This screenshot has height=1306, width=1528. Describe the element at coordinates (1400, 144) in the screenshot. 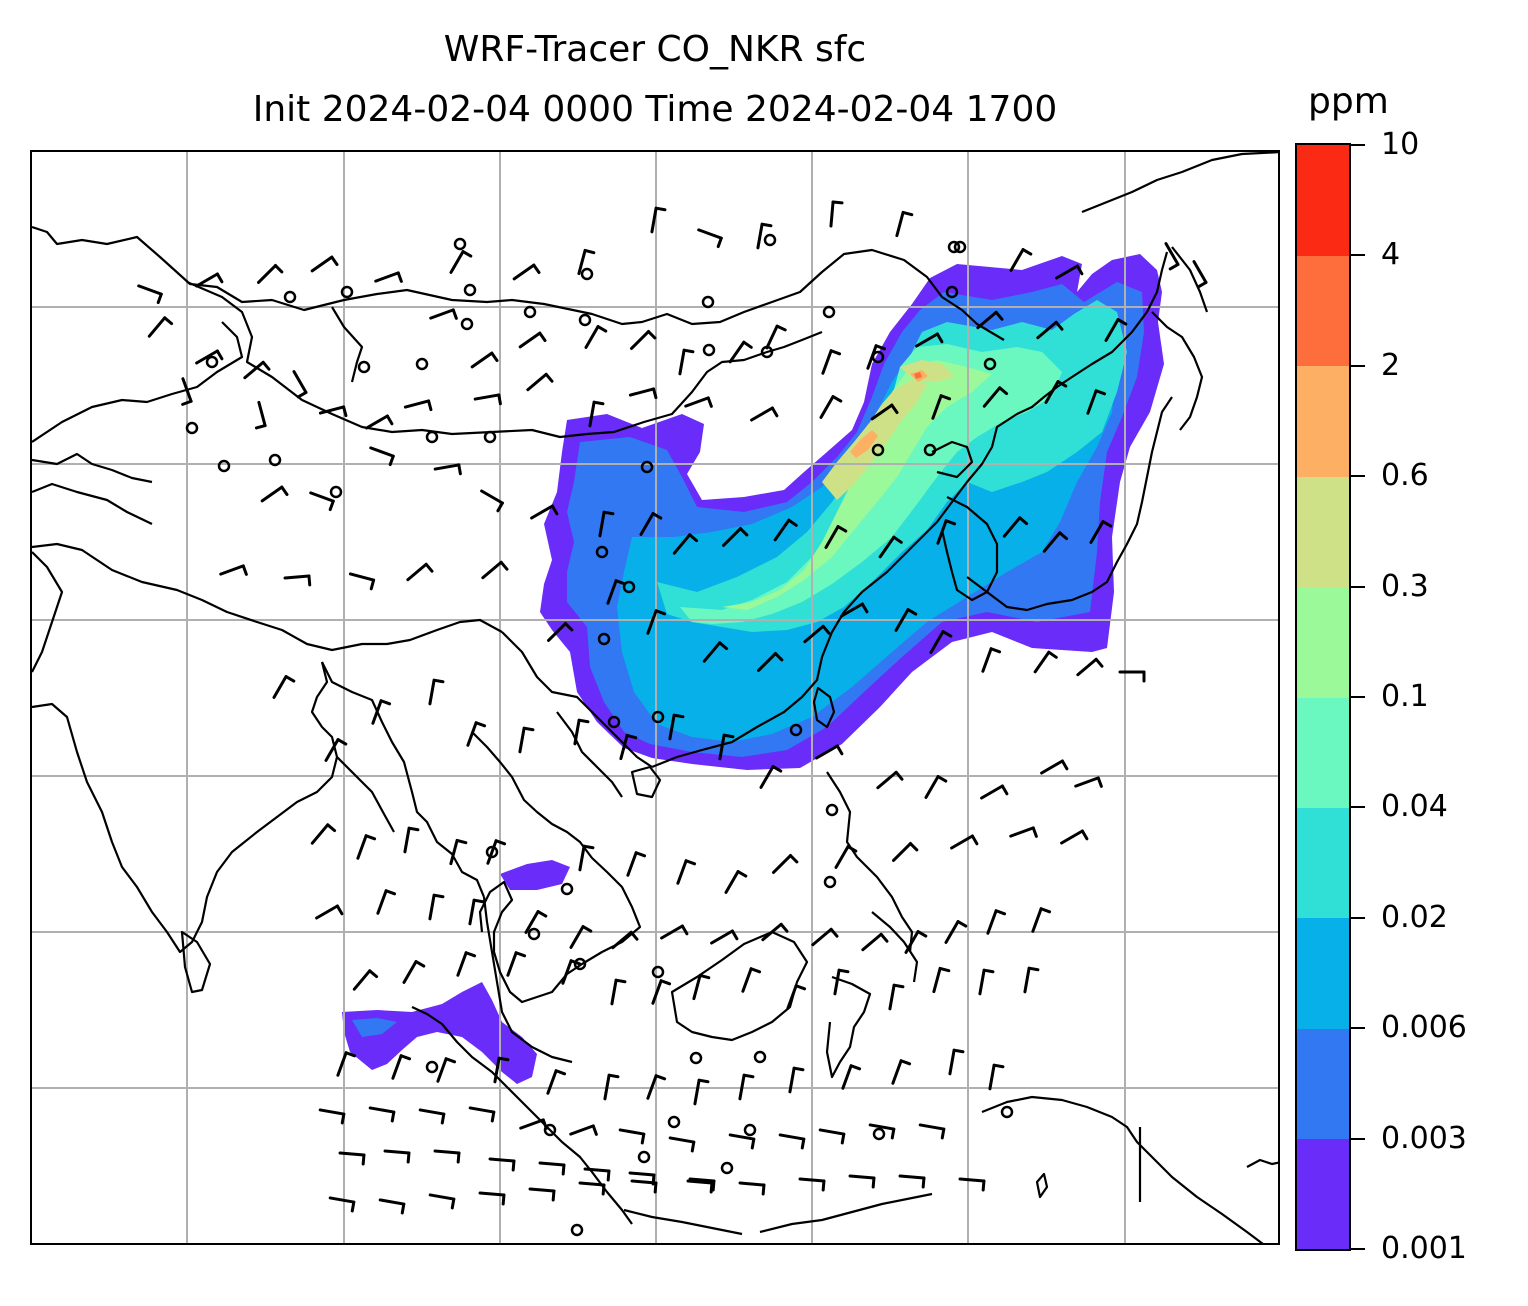

I see `colorbar-tick-label: 10` at that location.